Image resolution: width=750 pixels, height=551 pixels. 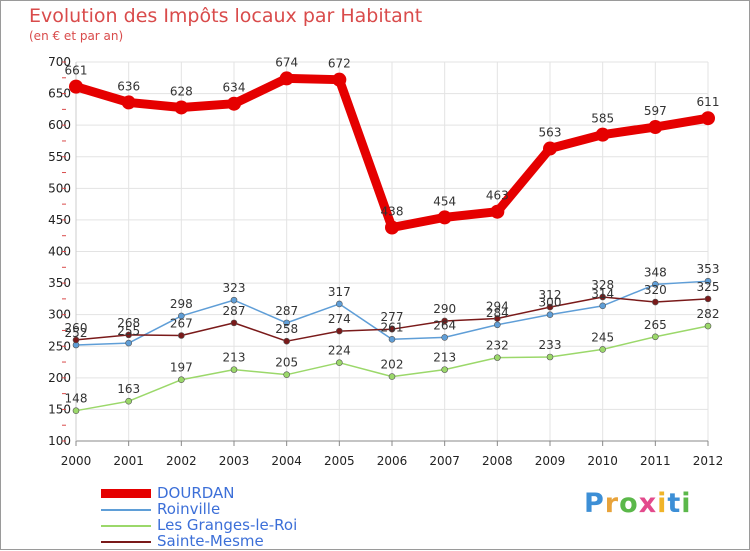 I want to click on data-label-dourdan: 672, so click(x=339, y=64).